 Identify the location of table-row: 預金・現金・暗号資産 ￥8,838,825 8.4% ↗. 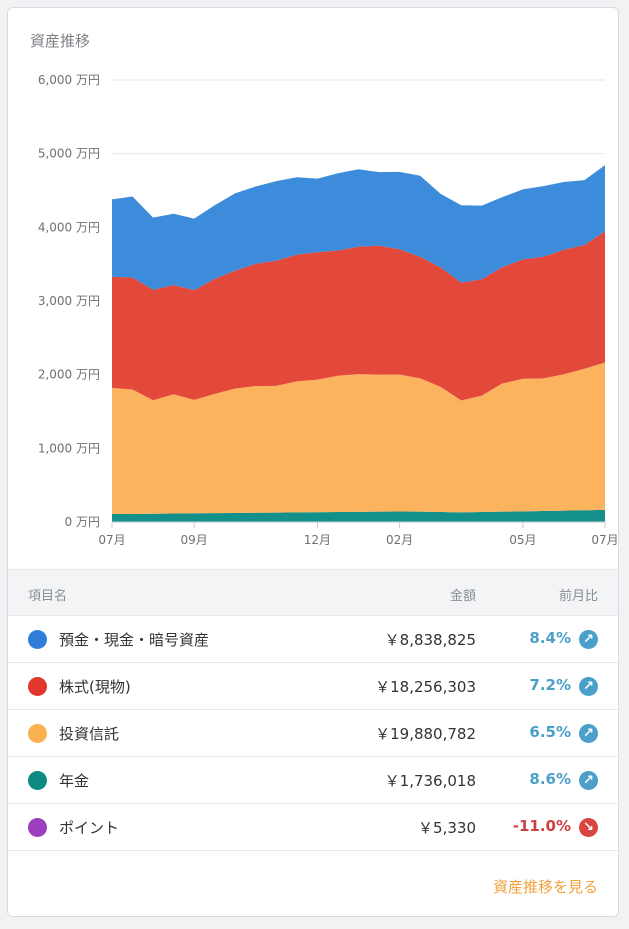
(313, 639).